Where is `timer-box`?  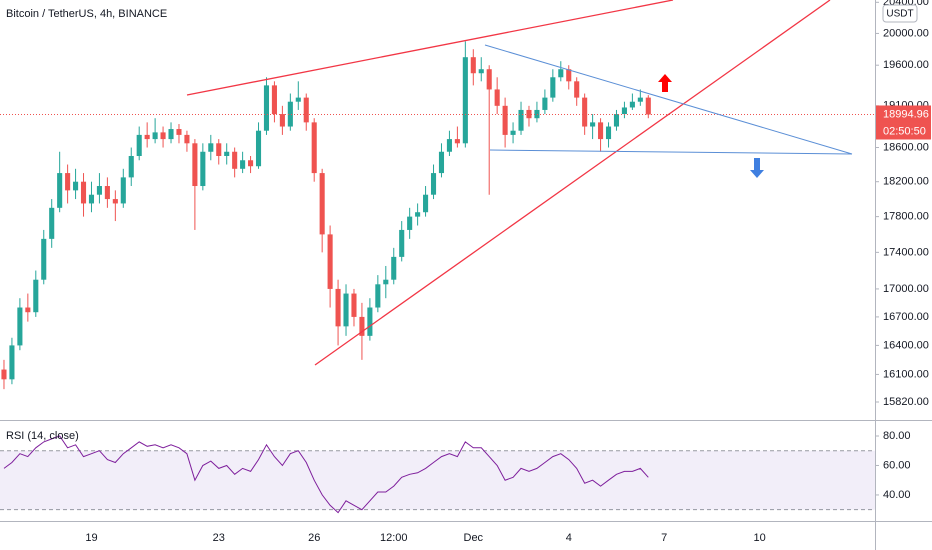
timer-box is located at coordinates (903, 131).